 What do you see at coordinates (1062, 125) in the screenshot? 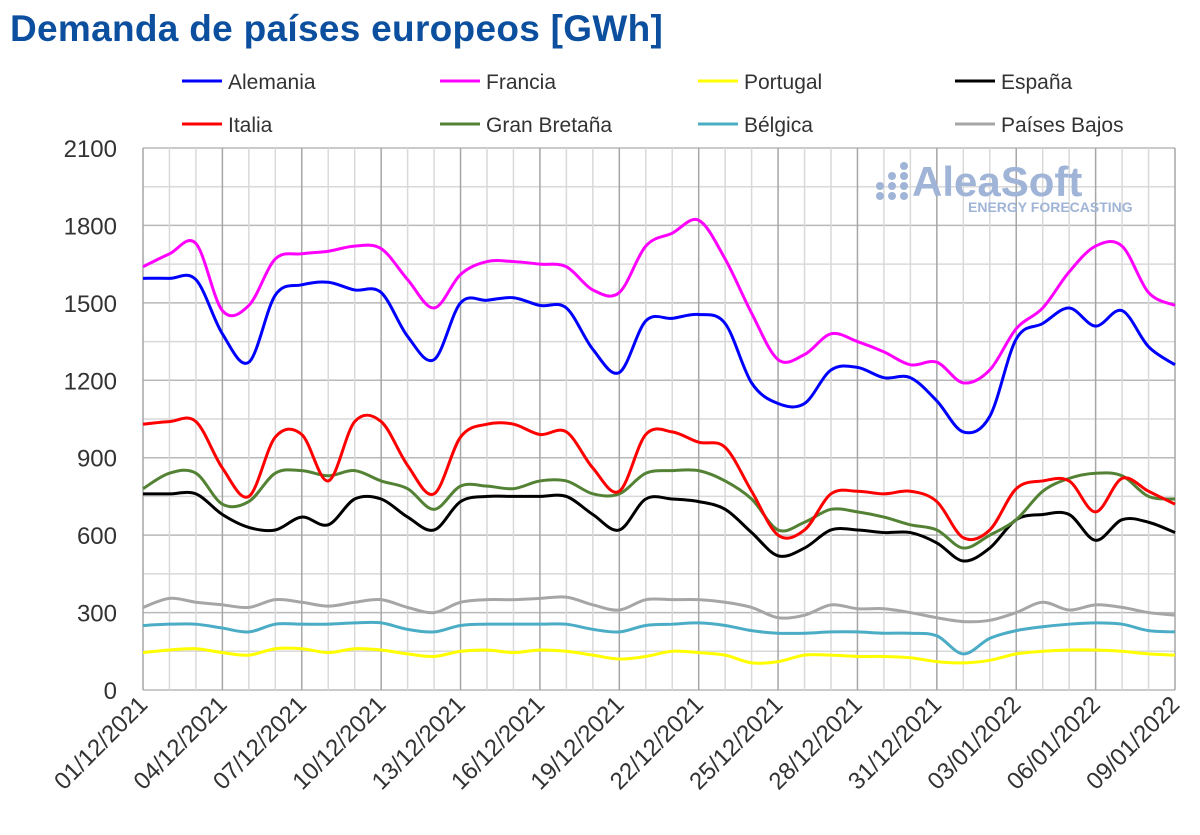
I see `legend-label-países-bajos: Países Bajos` at bounding box center [1062, 125].